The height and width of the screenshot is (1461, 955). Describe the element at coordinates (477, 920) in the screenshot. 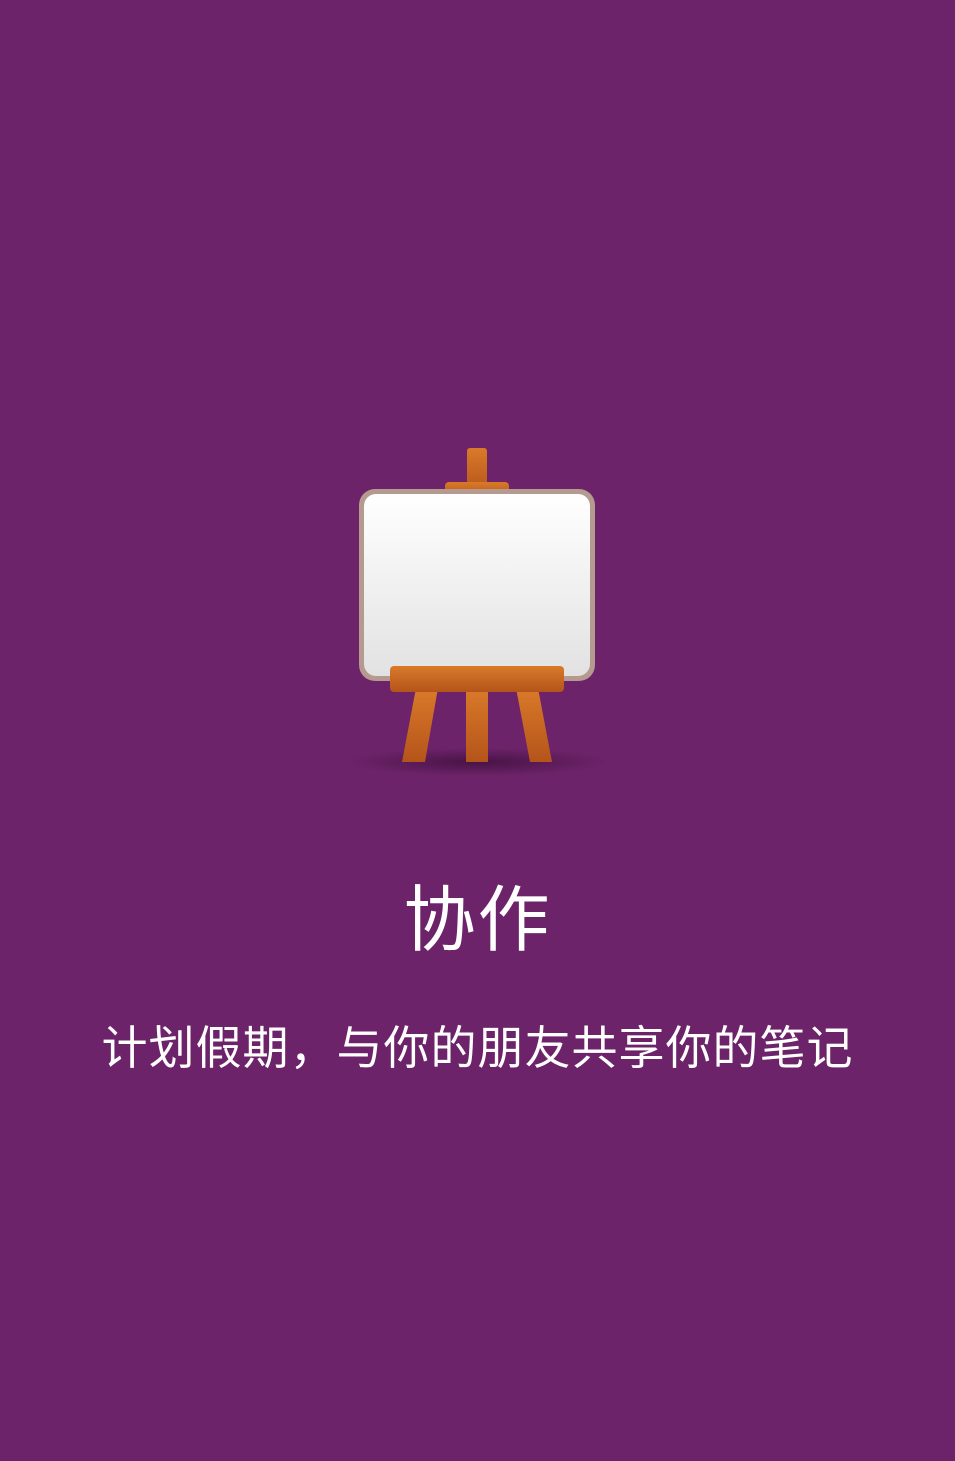

I see `page-title: 协作` at that location.